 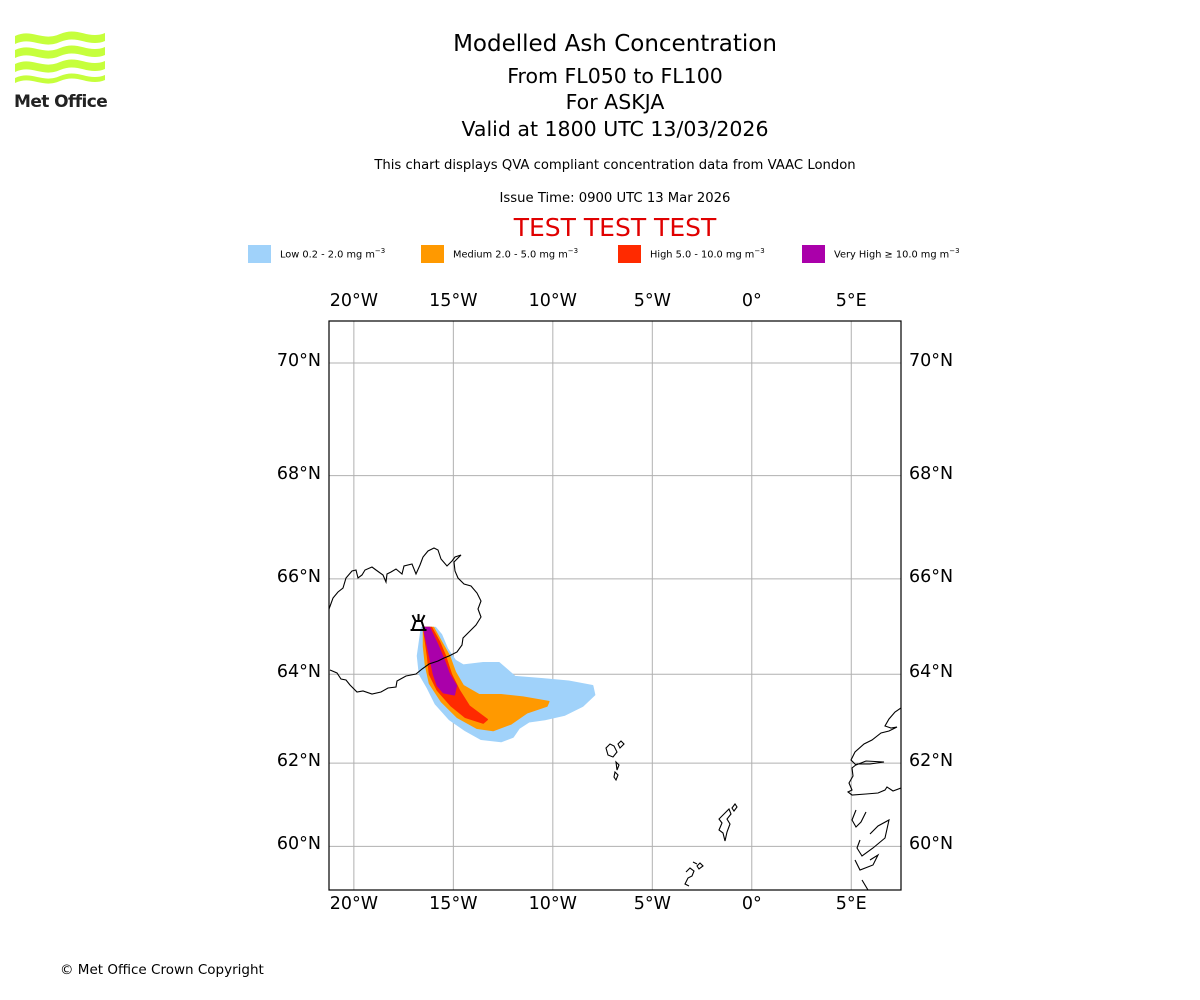 What do you see at coordinates (931, 844) in the screenshot?
I see `lat-label-right: 60°N` at bounding box center [931, 844].